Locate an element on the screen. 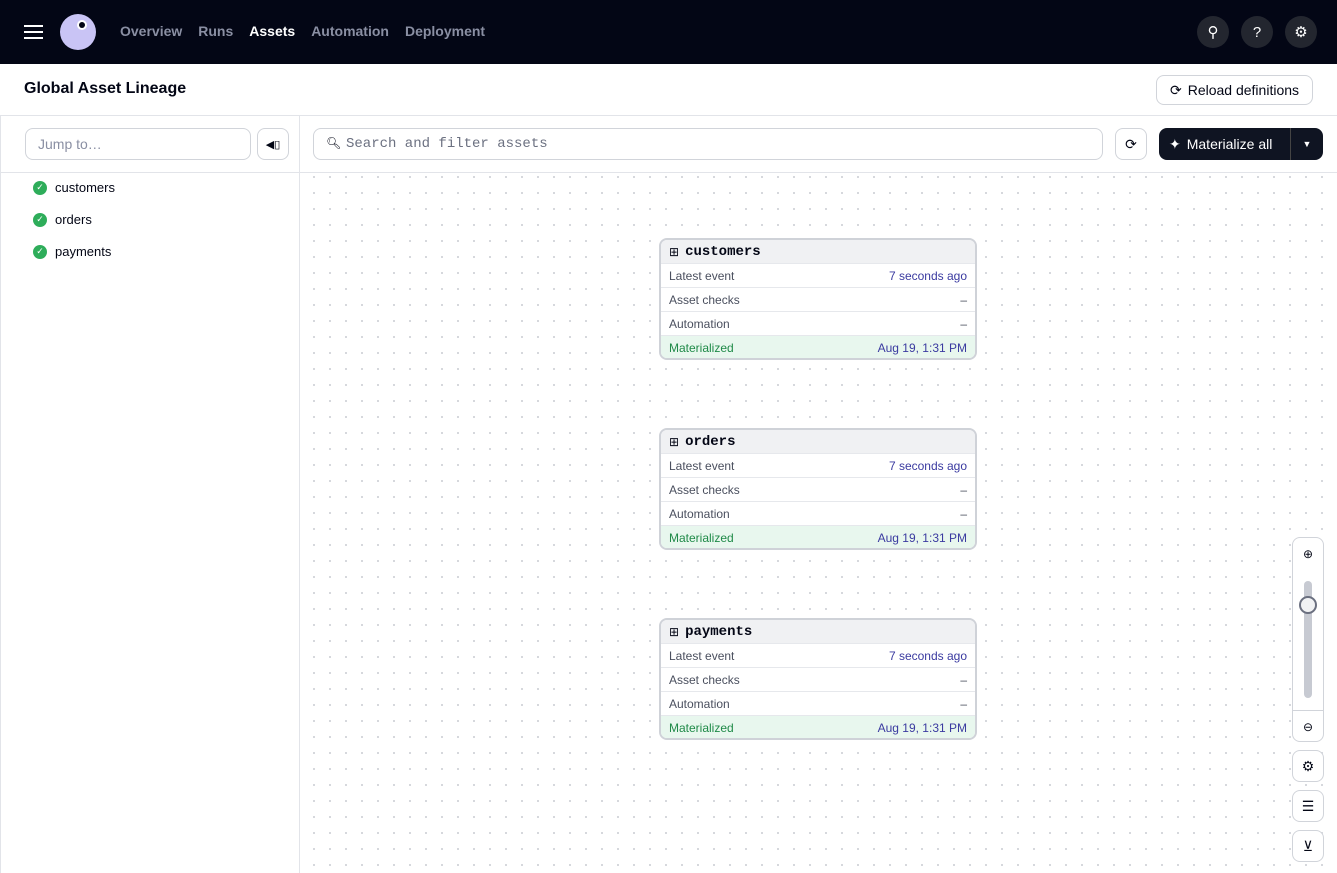 The width and height of the screenshot is (1337, 873). nav-automation: Automation is located at coordinates (350, 31).